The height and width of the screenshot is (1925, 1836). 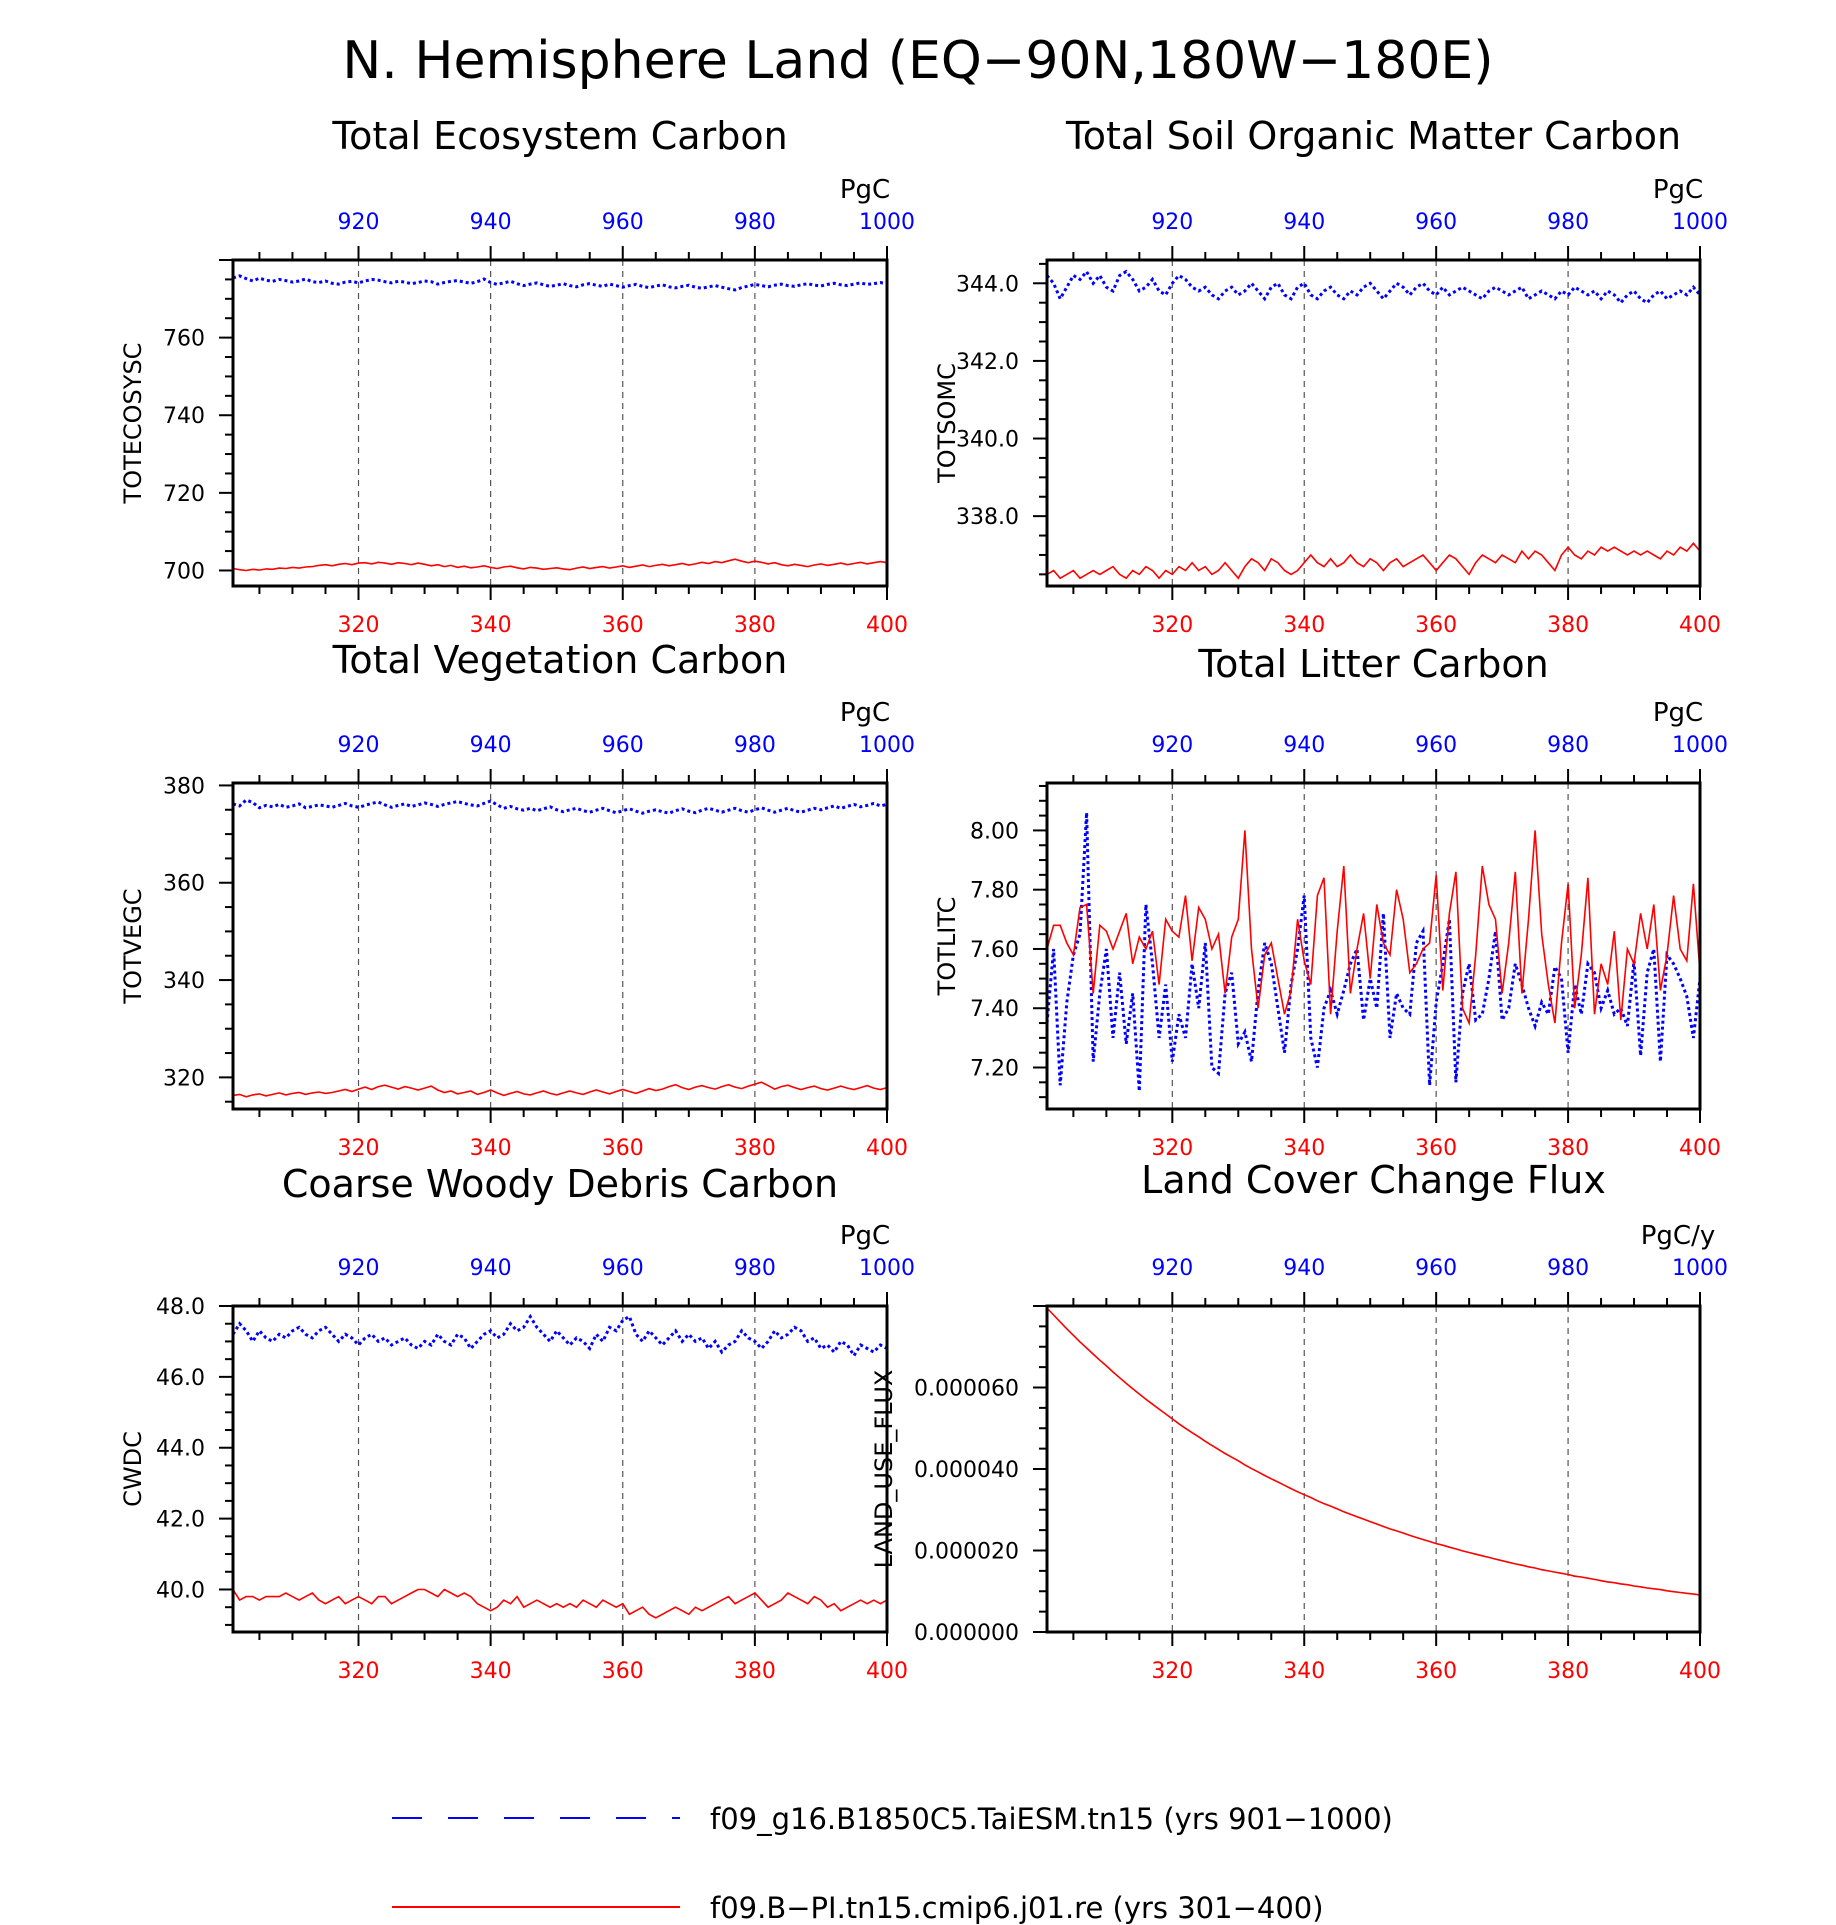 I want to click on panel-totvegc-top-tick-label: 980, so click(x=755, y=745).